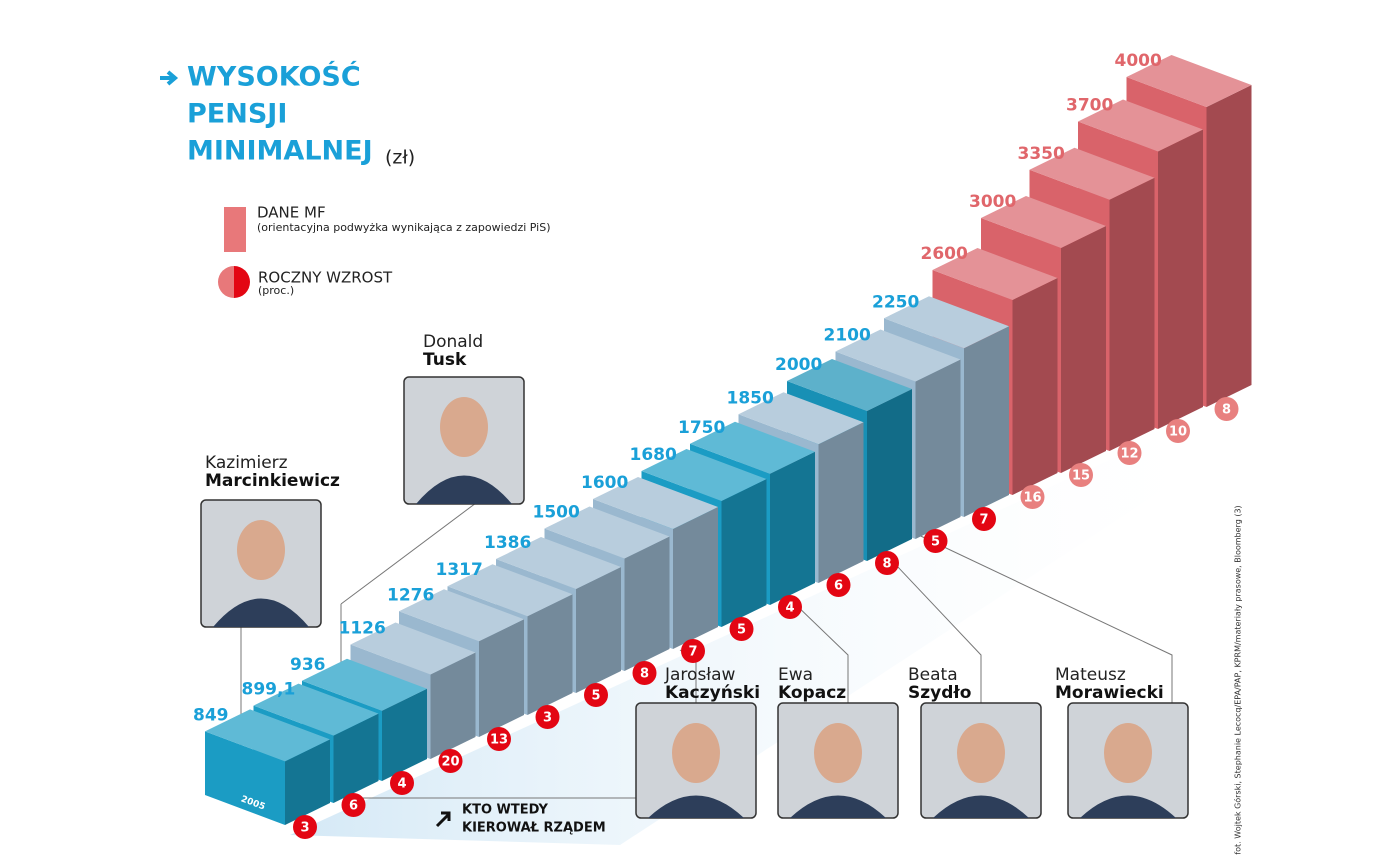  Describe the element at coordinates (604, 483) in the screenshot. I see `value-label: 1600` at that location.